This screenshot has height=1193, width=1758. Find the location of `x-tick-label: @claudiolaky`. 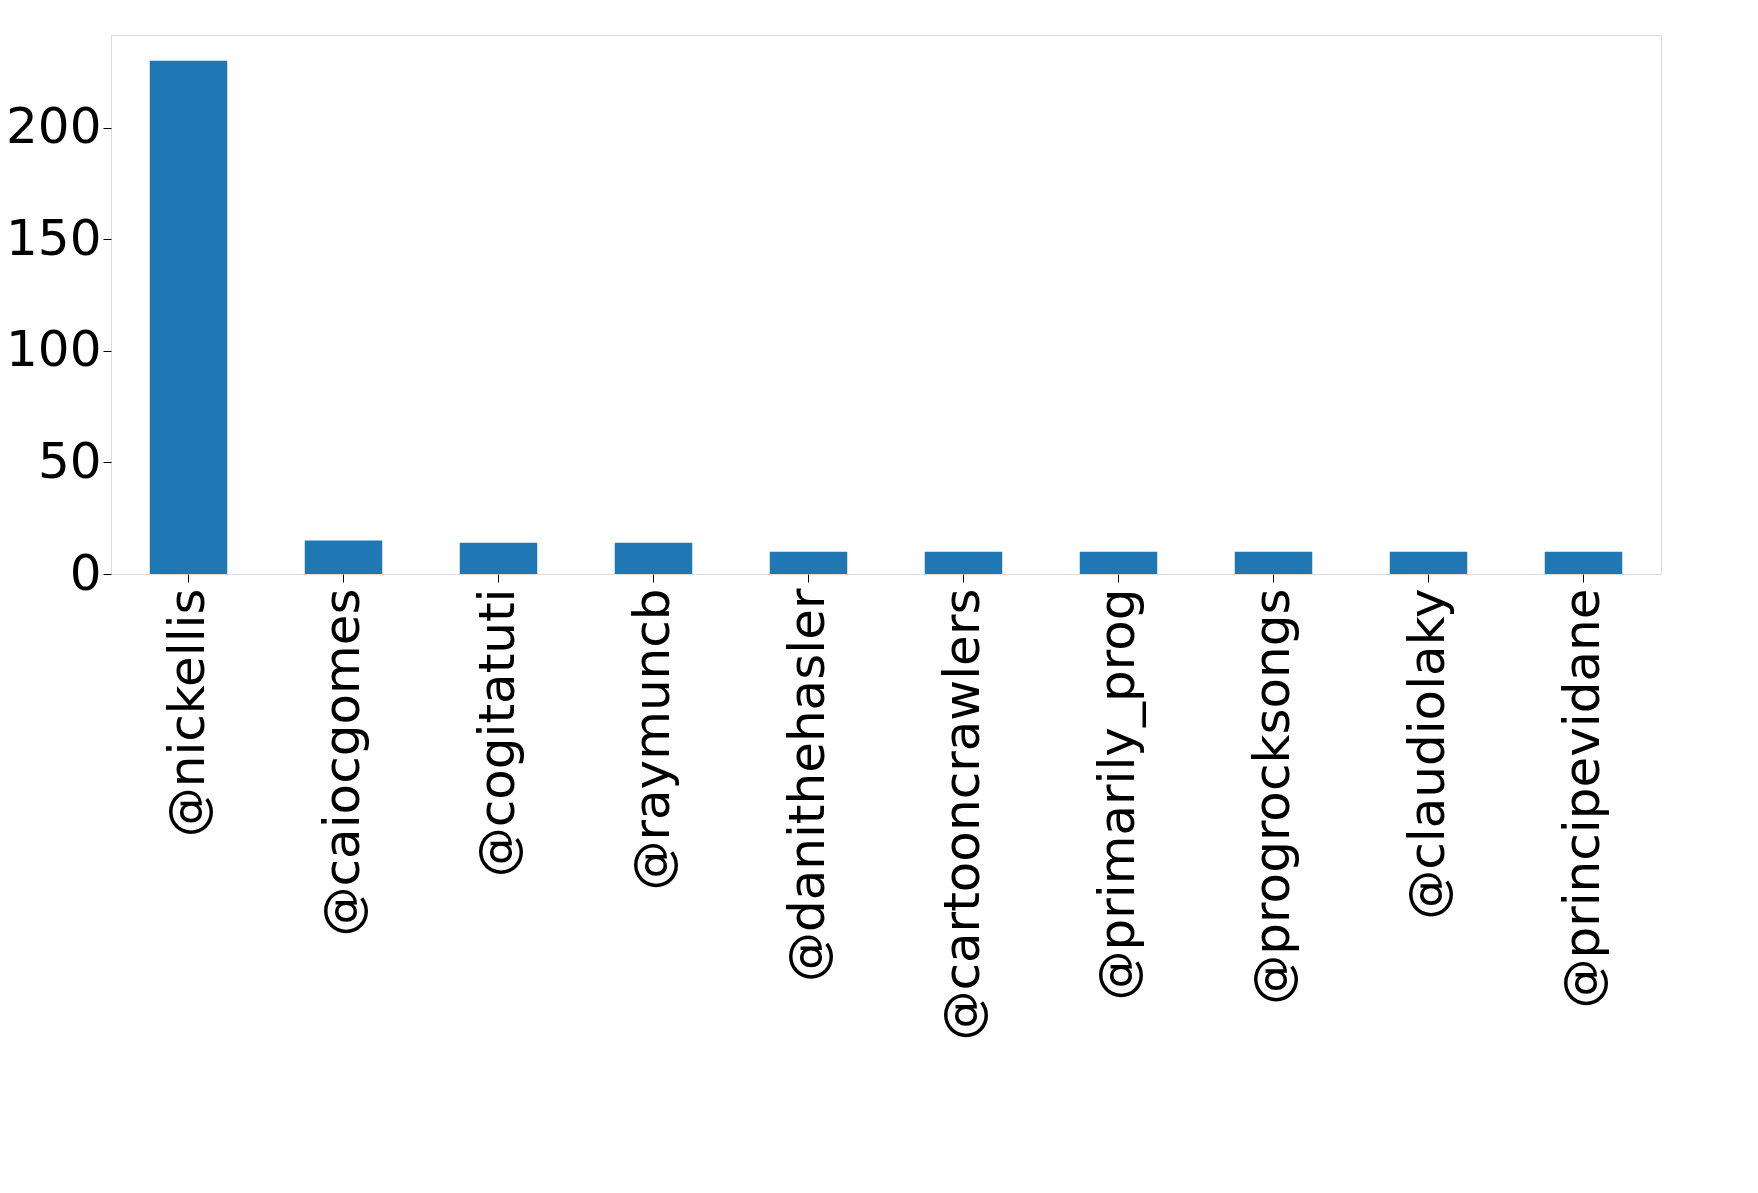

x-tick-label: @claudiolaky is located at coordinates (1426, 754).